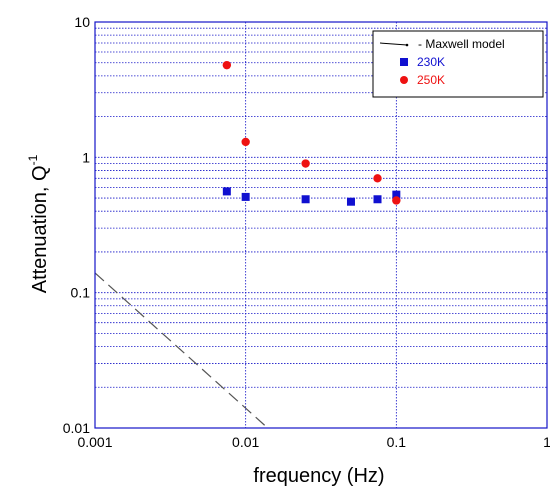  Describe the element at coordinates (404, 80) in the screenshot. I see `legend-circle-swatch` at that location.